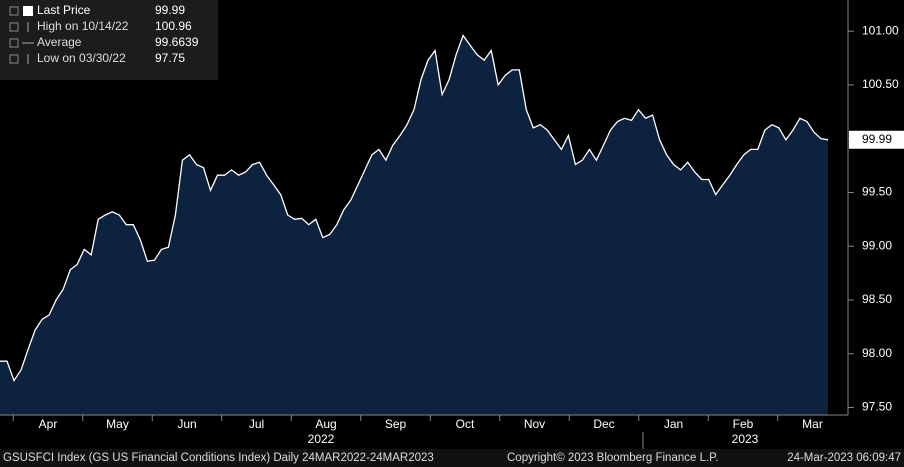 The image size is (904, 467). What do you see at coordinates (880, 30) in the screenshot?
I see `y-tick-label: 101.00` at bounding box center [880, 30].